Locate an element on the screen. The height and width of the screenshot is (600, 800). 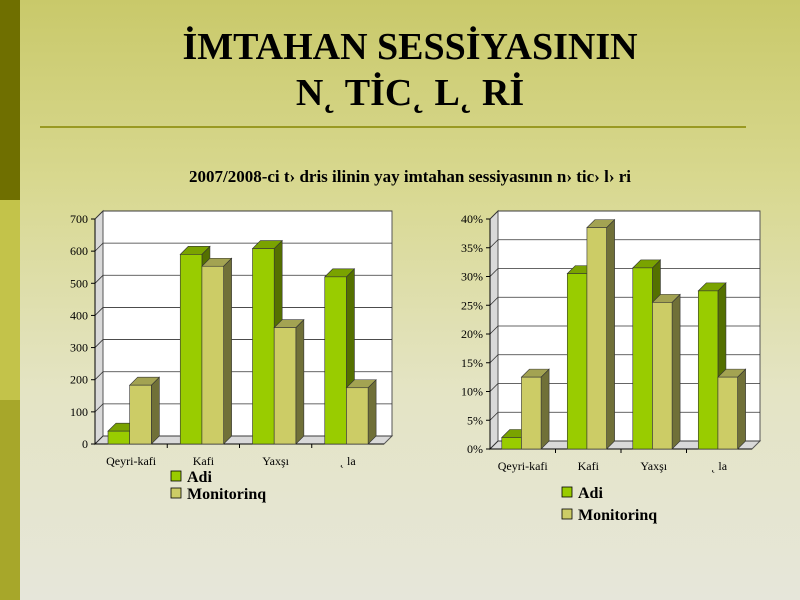
sidebar-block-bottom is located at coordinates (10, 500).